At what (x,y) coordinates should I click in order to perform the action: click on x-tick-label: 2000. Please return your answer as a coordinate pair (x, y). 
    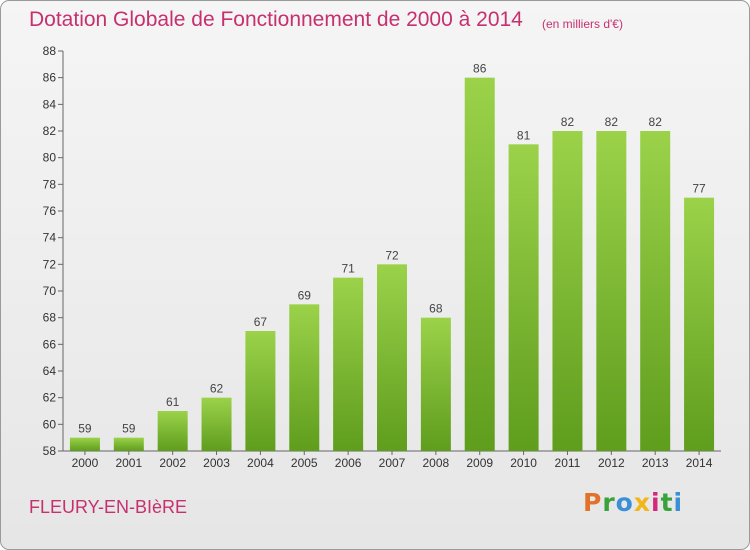
    Looking at the image, I should click on (85, 463).